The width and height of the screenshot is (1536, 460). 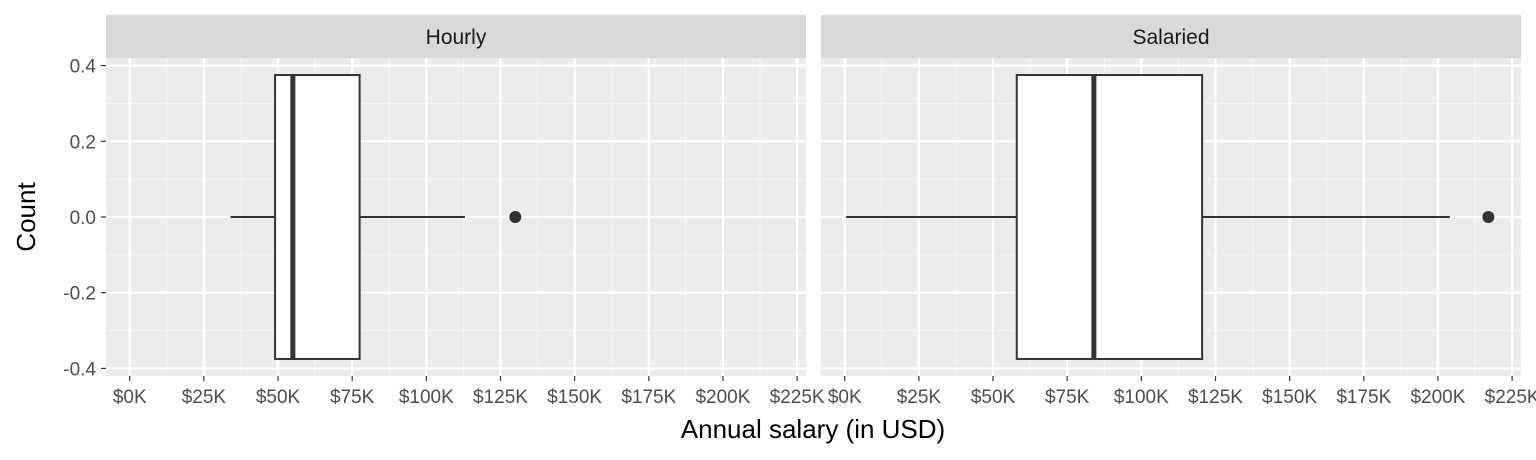 I want to click on facet-strip-label: Hourly, so click(x=456, y=37).